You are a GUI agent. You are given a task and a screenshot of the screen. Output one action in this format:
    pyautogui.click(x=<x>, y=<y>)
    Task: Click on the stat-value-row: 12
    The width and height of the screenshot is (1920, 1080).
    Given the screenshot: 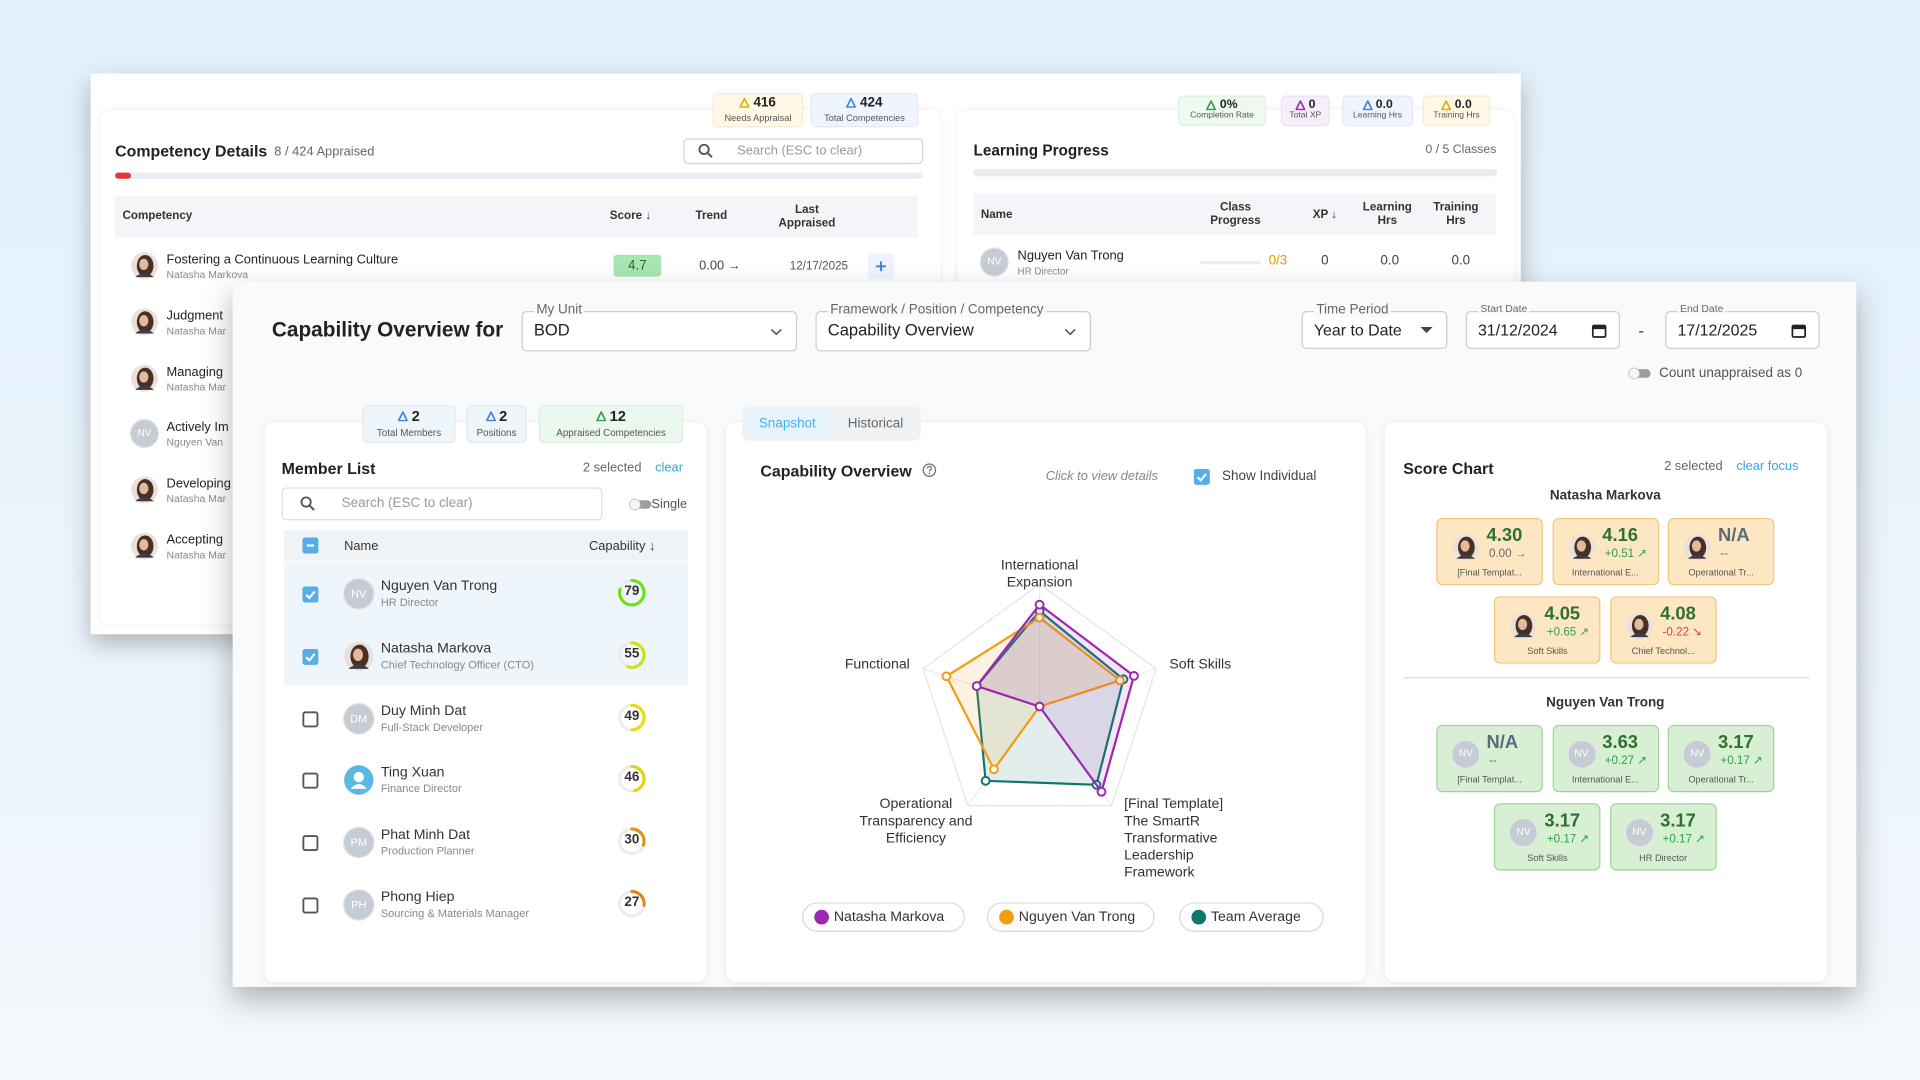 What is the action you would take?
    pyautogui.click(x=611, y=416)
    